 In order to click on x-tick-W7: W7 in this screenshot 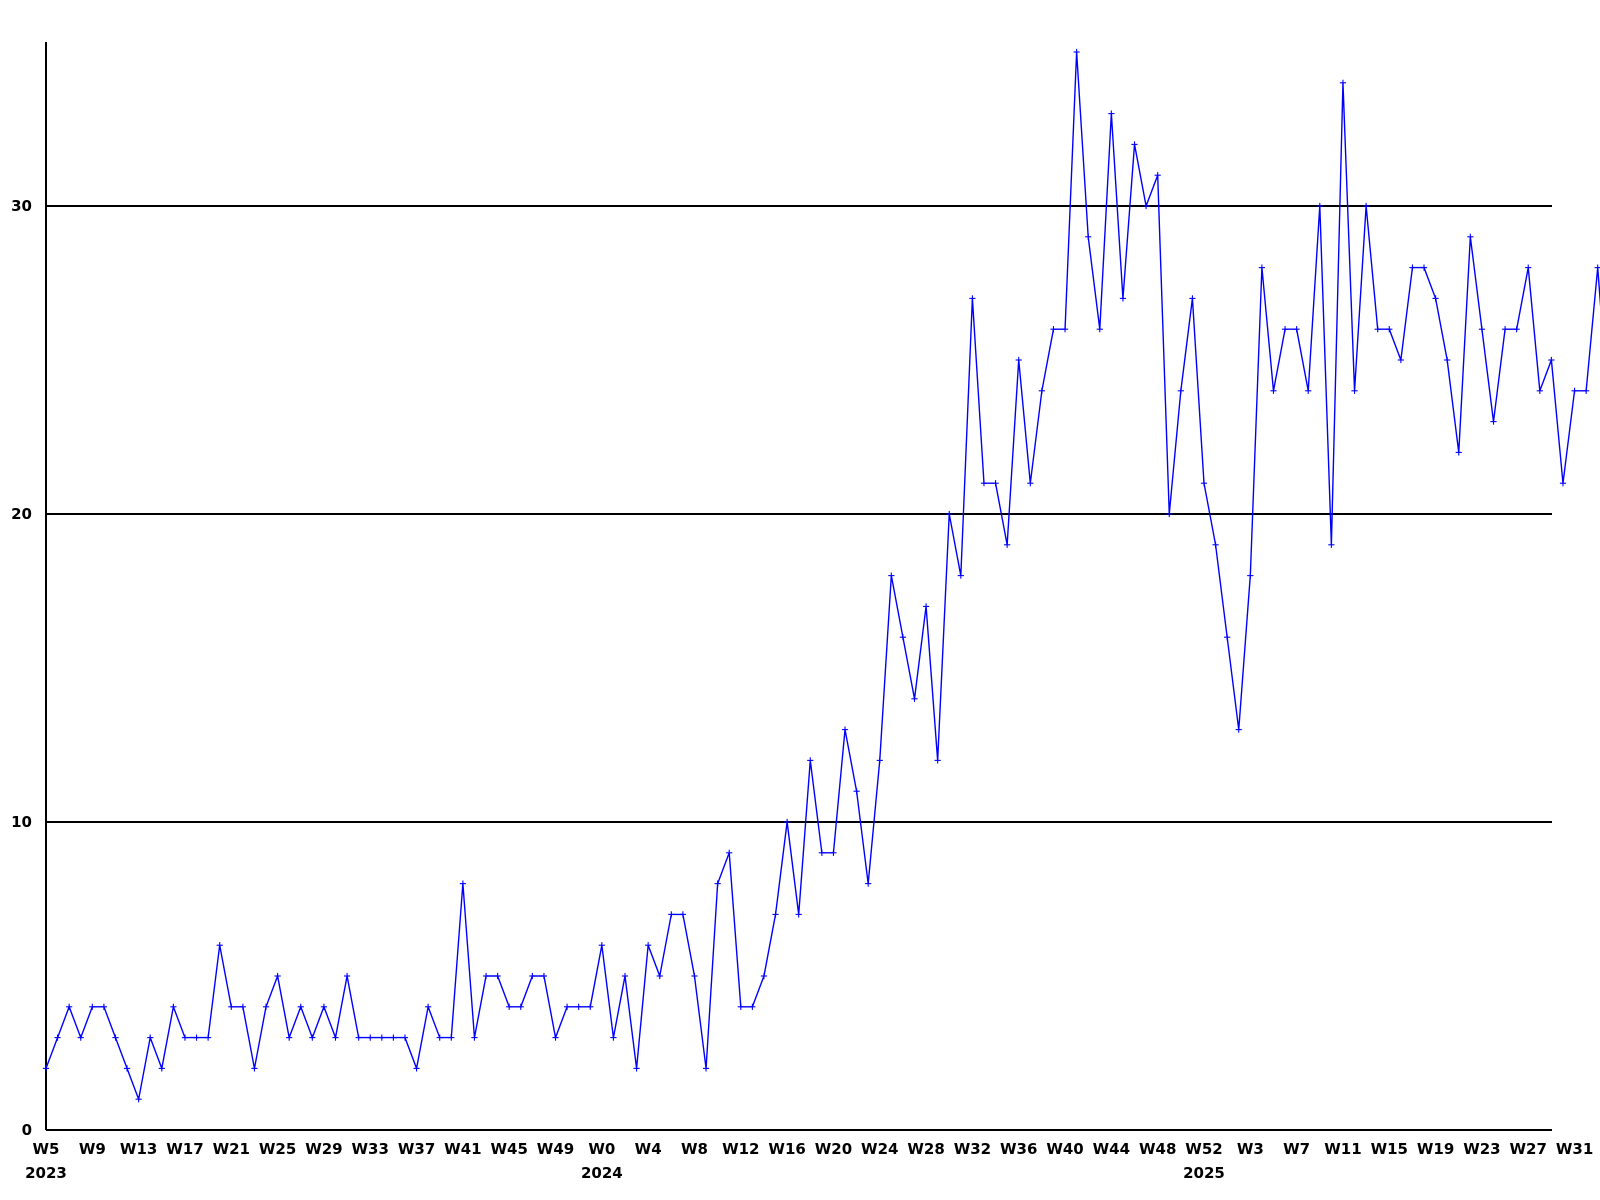, I will do `click(1296, 1149)`.